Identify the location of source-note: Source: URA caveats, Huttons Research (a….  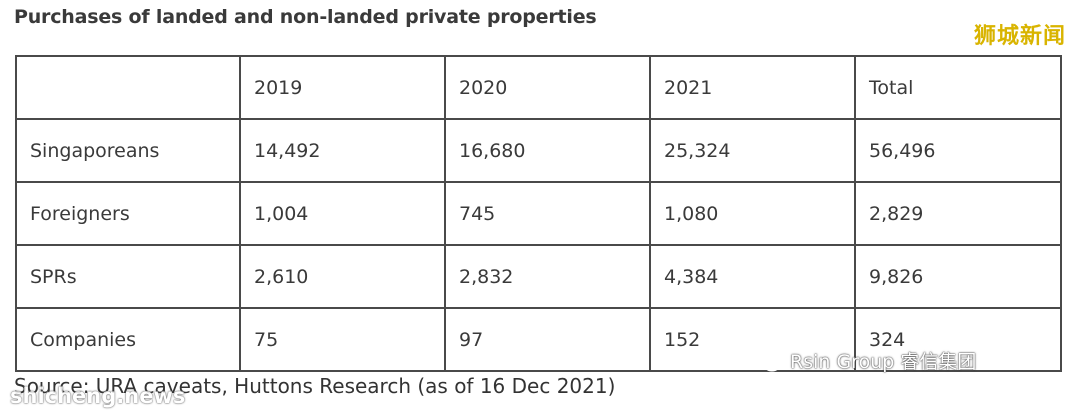
(315, 386).